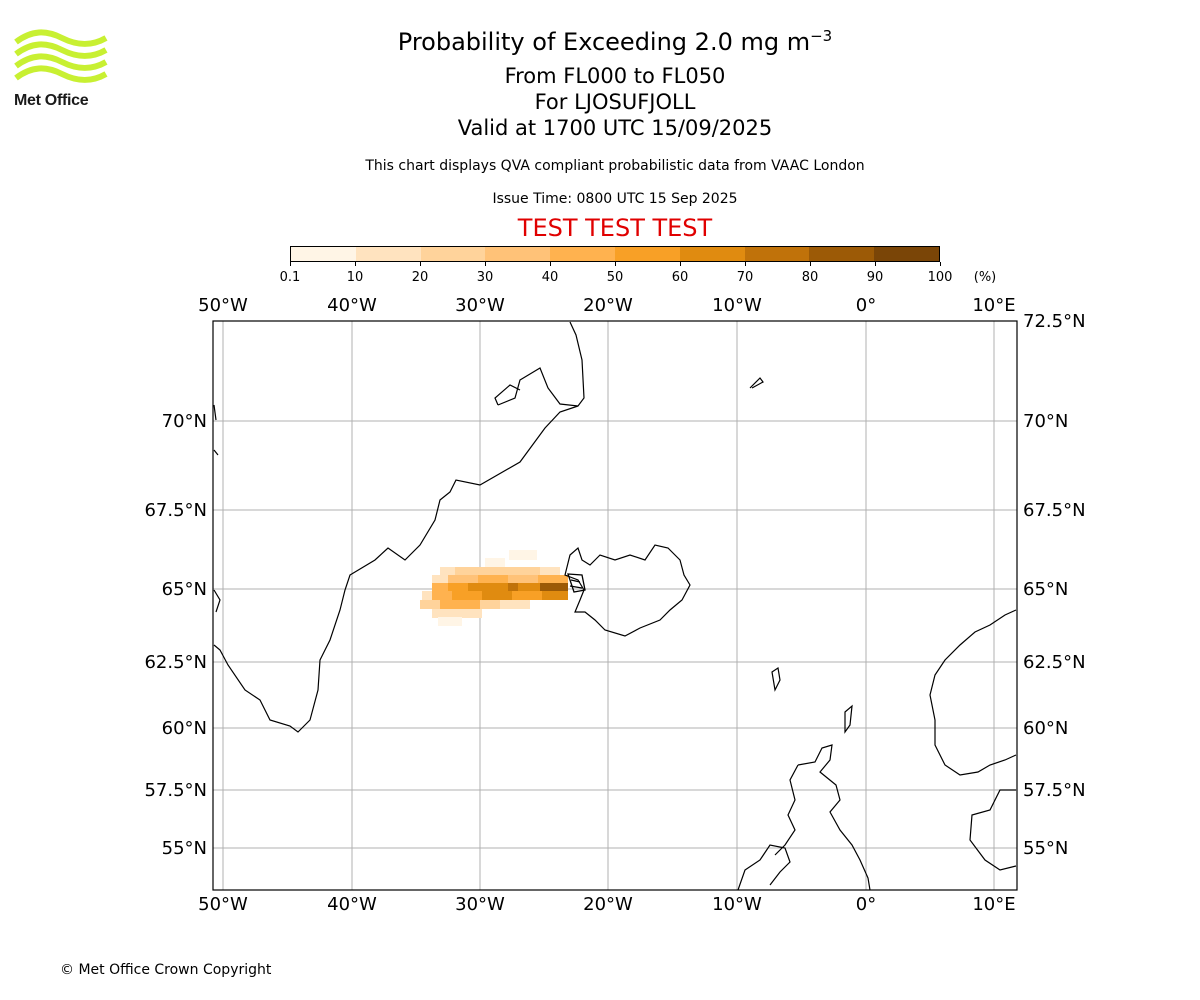 This screenshot has height=1000, width=1200. What do you see at coordinates (576, 583) in the screenshot?
I see `volcano-marker` at bounding box center [576, 583].